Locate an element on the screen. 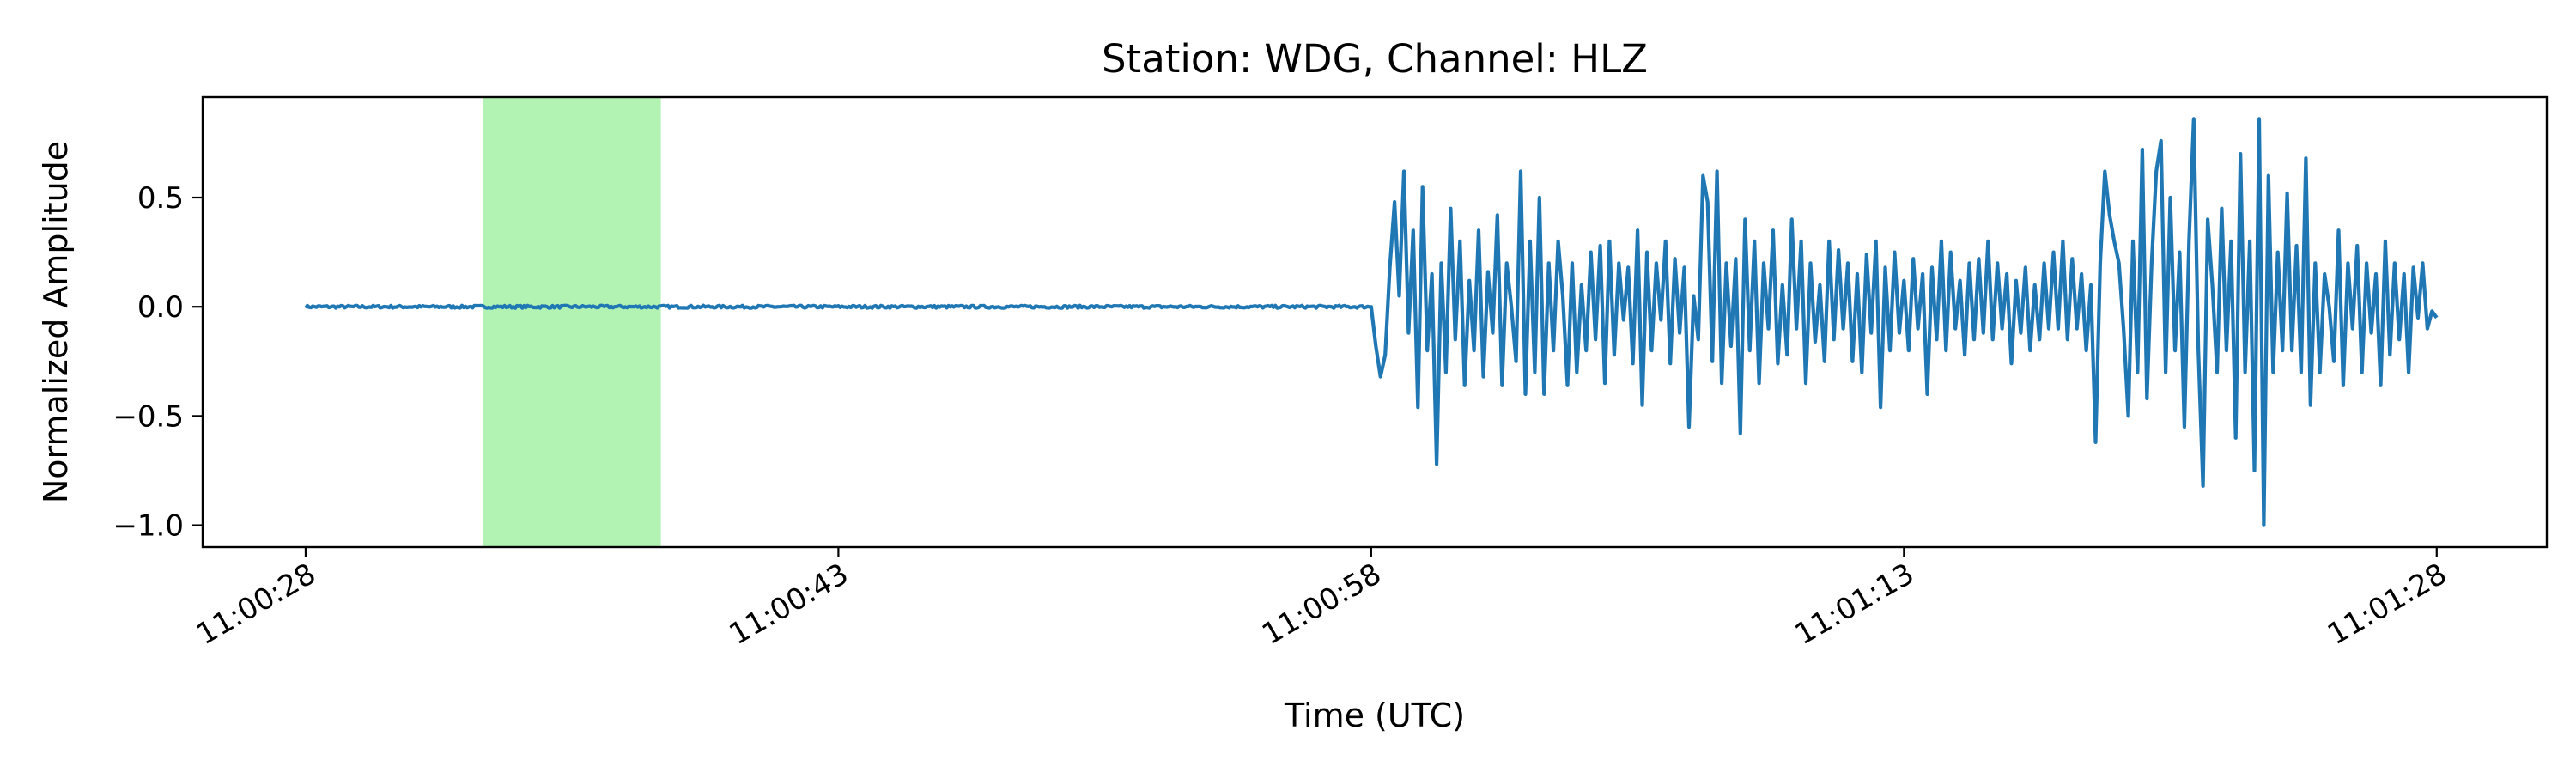  highlight-window is located at coordinates (572, 322).